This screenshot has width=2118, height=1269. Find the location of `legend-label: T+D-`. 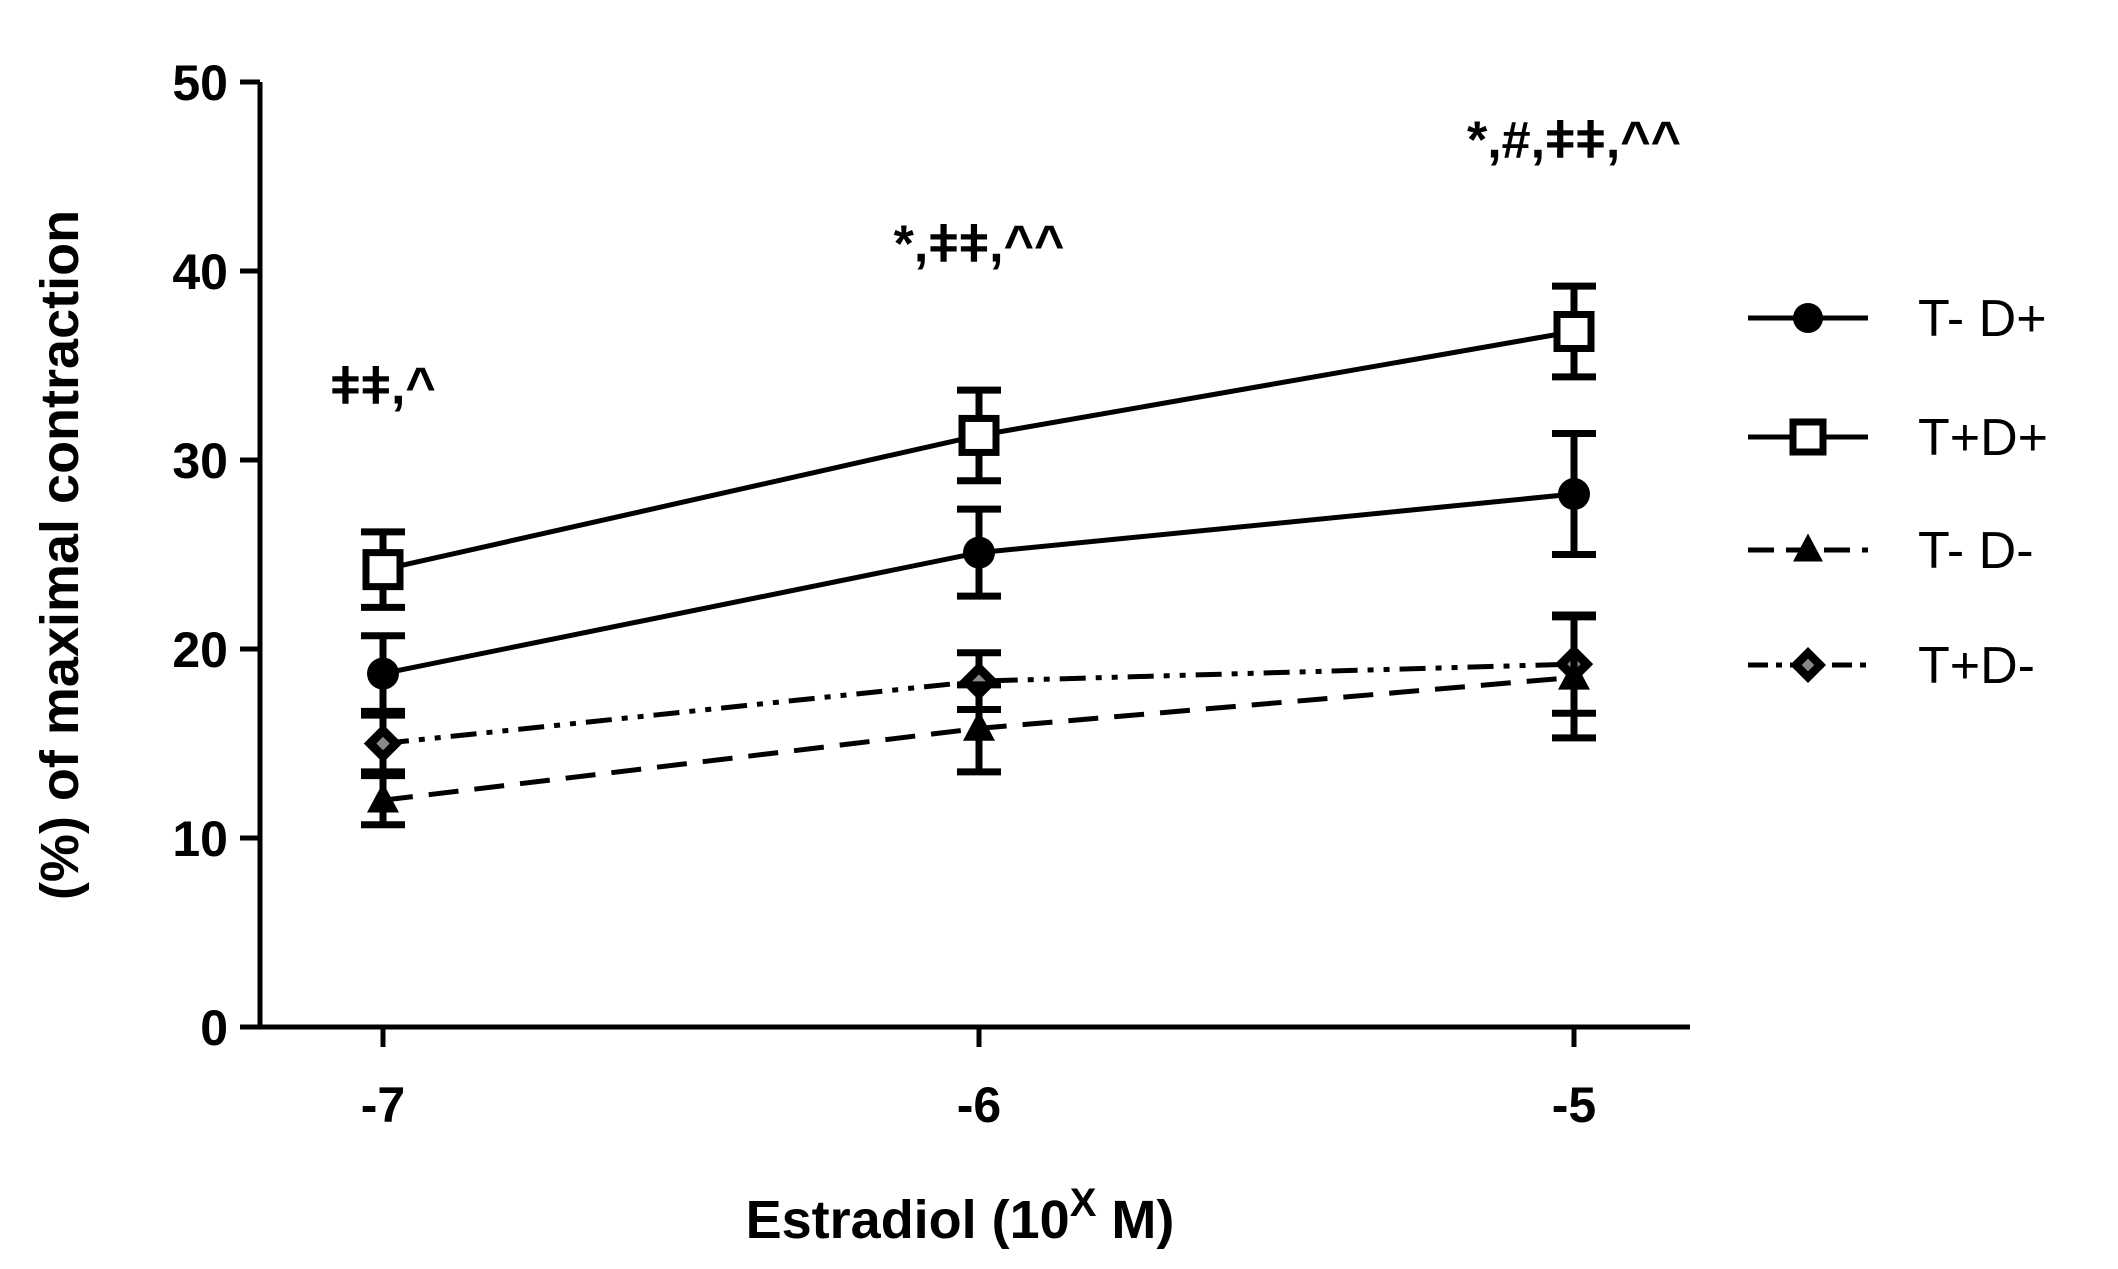

legend-label: T+D- is located at coordinates (1976, 666).